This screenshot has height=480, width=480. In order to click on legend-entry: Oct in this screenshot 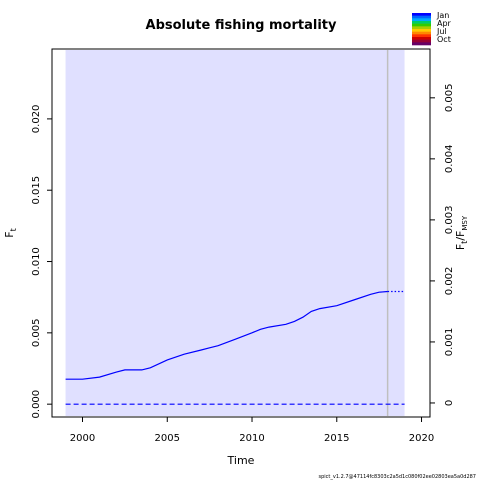, I will do `click(444, 39)`.